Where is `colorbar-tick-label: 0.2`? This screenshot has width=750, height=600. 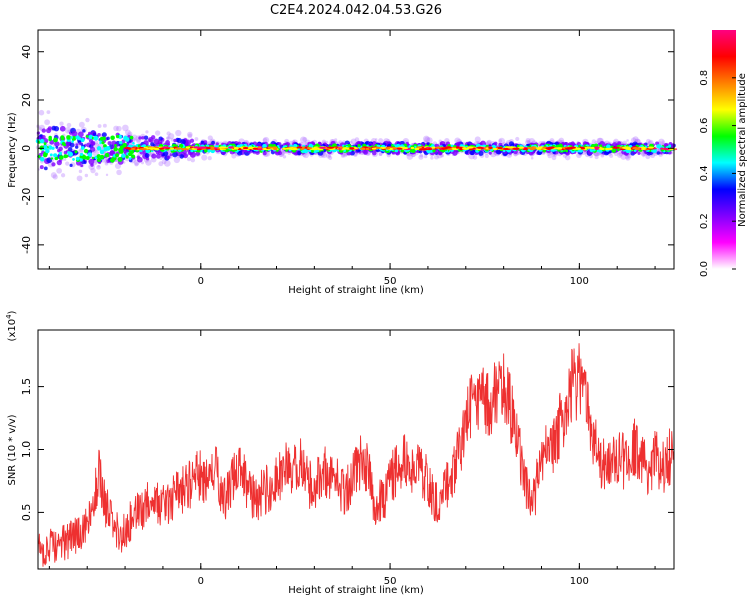
colorbar-tick-label: 0.2 is located at coordinates (704, 221).